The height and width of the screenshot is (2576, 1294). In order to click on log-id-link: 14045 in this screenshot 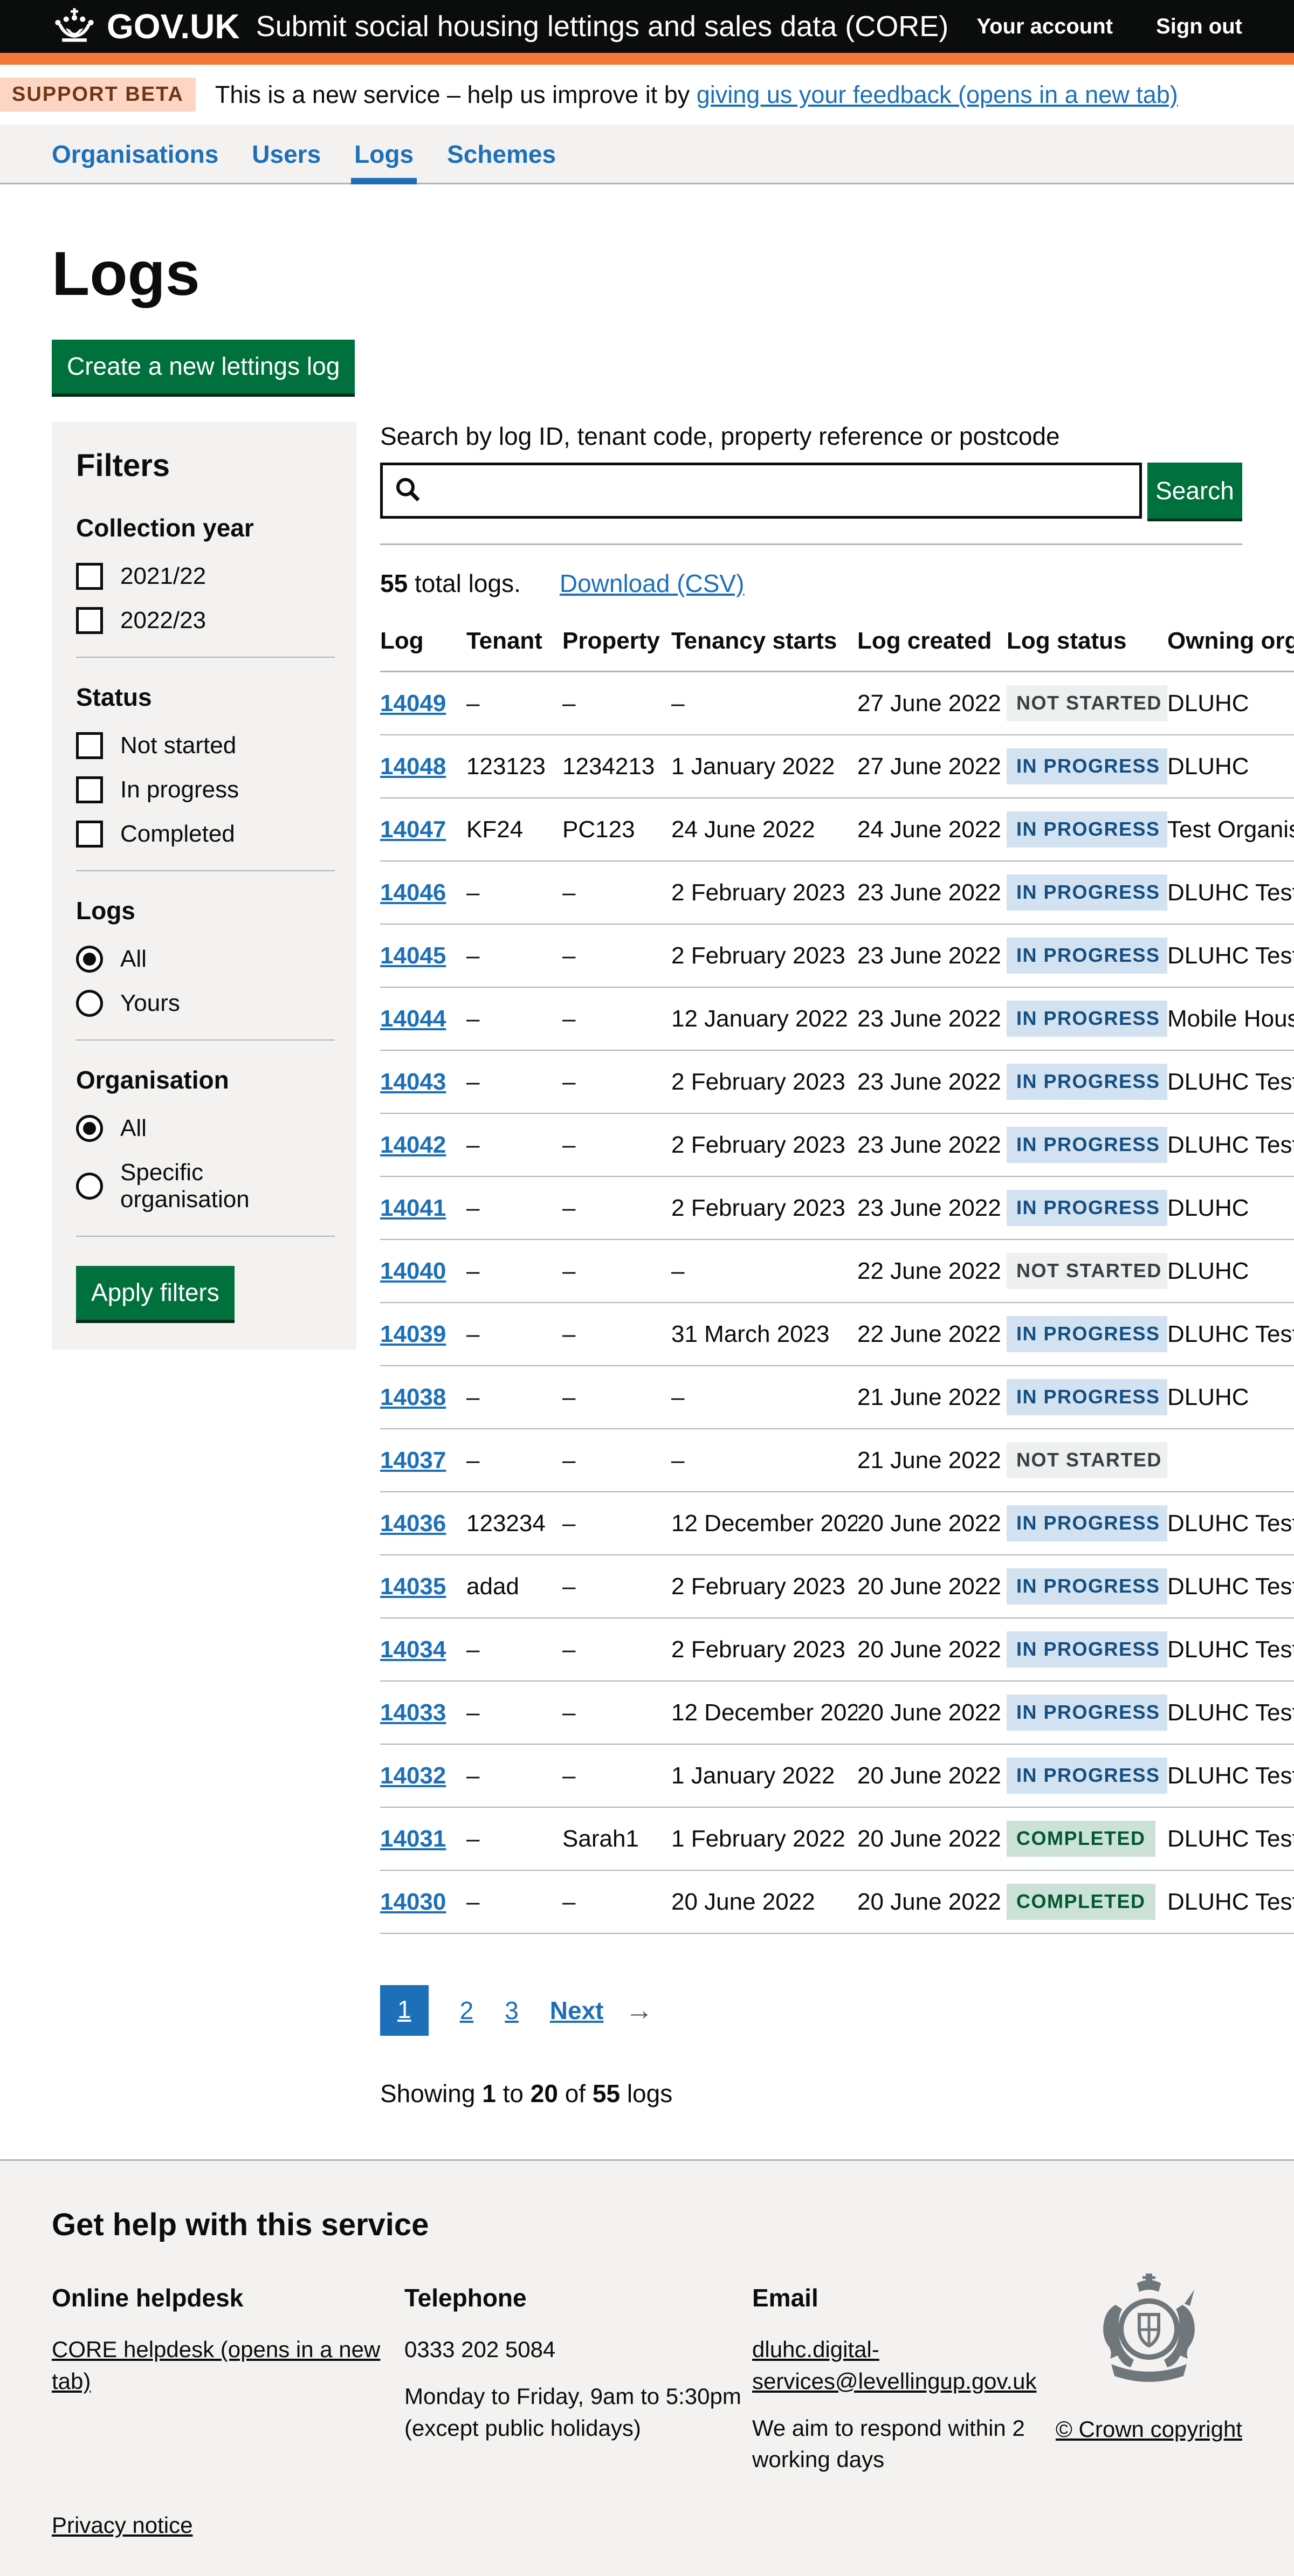, I will do `click(413, 955)`.